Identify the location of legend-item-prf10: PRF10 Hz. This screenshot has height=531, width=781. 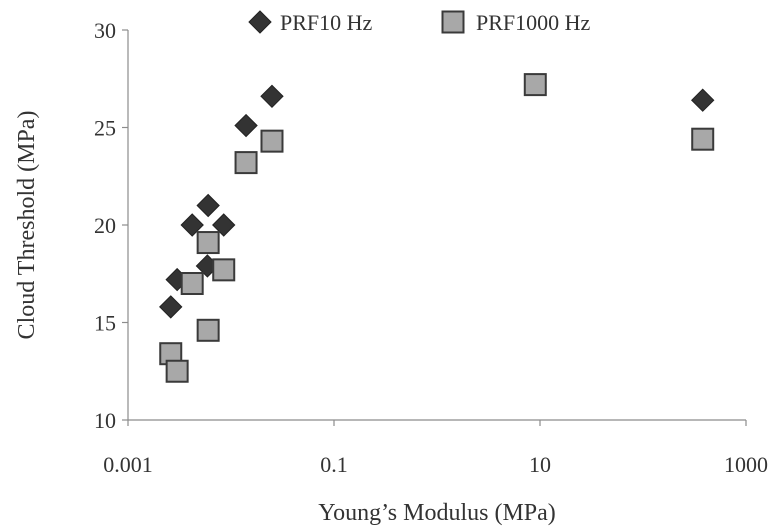
(310, 22).